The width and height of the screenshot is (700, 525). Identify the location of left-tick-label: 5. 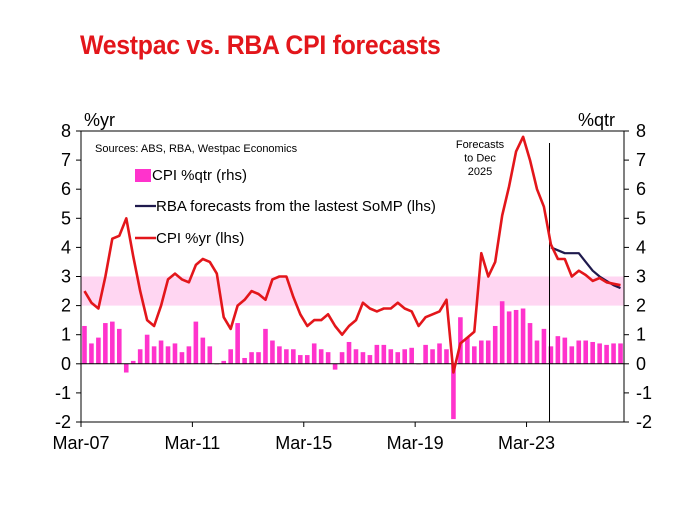
(66, 218).